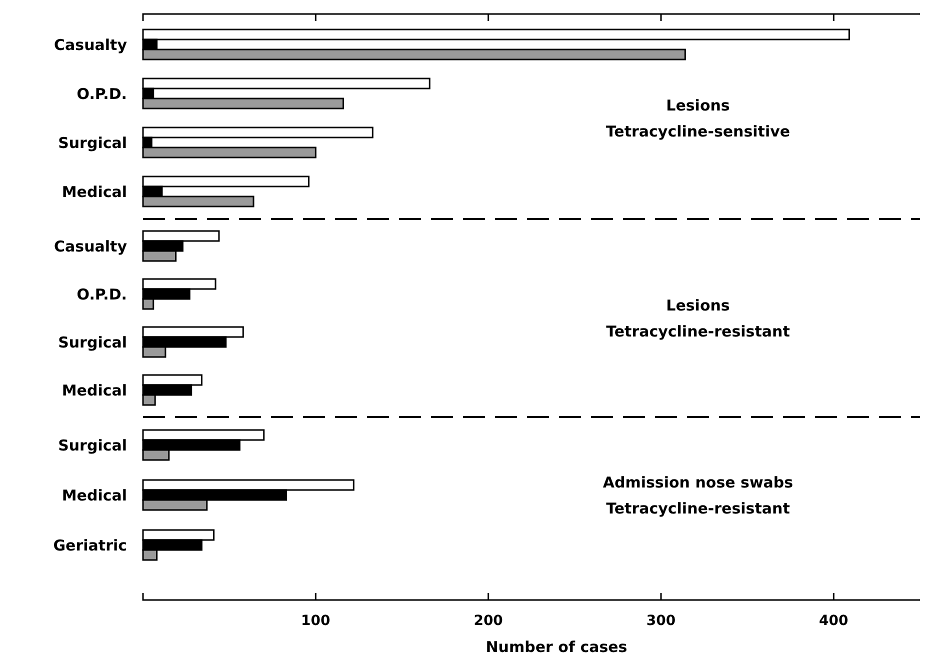 This screenshot has height=671, width=928. Describe the element at coordinates (834, 621) in the screenshot. I see `x-tick-label: 400` at that location.